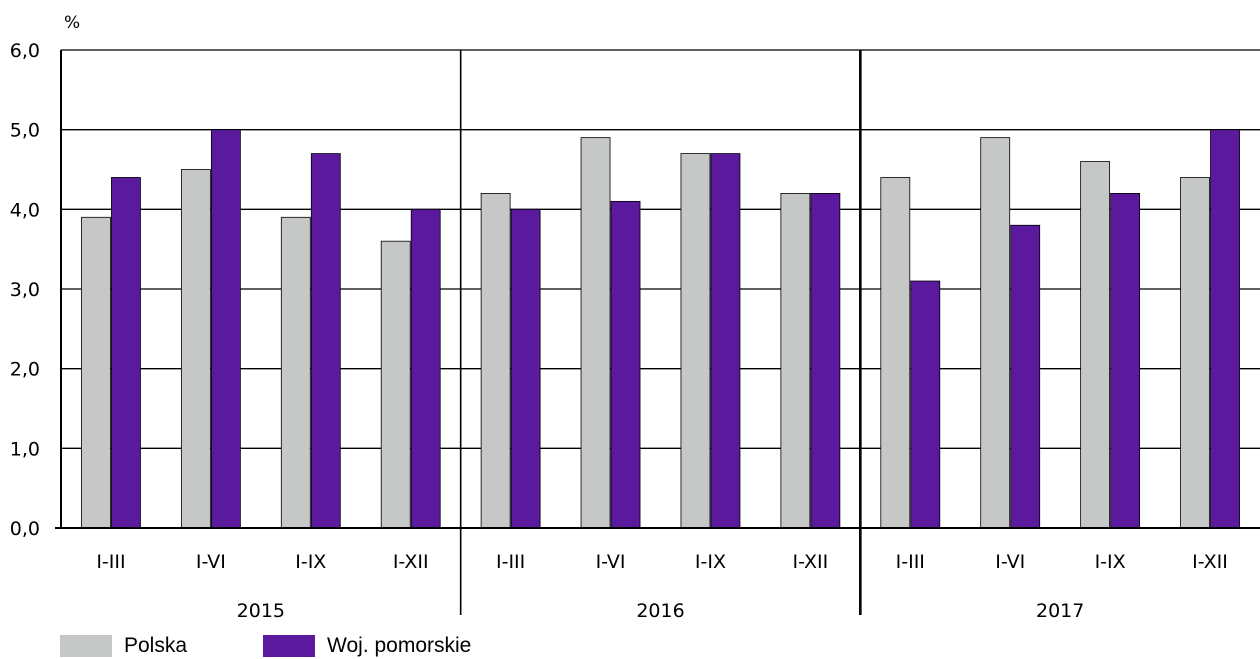 This screenshot has height=659, width=1260. I want to click on y-tick-labels: 0,0 1,0 2,0 3,0 4,0 5,0 6,0, so click(25, 290).